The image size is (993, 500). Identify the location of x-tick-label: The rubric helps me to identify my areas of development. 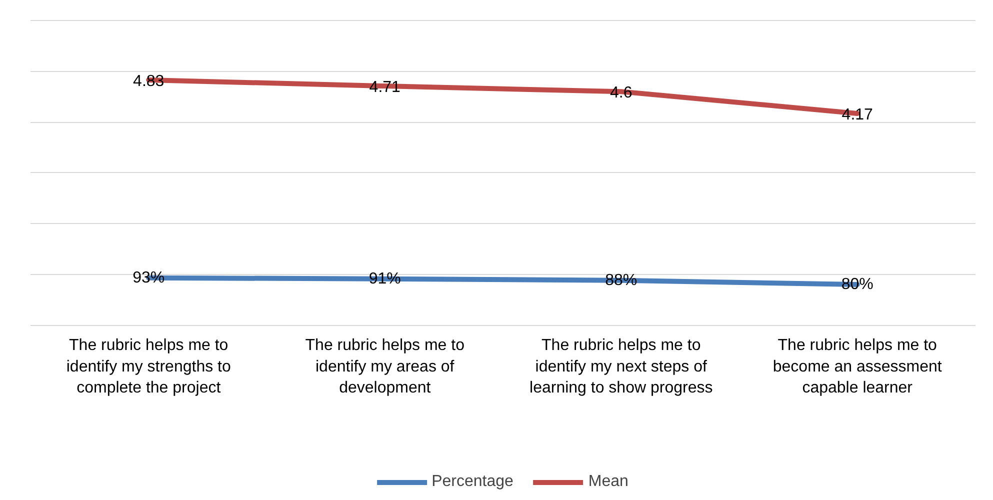
(385, 367).